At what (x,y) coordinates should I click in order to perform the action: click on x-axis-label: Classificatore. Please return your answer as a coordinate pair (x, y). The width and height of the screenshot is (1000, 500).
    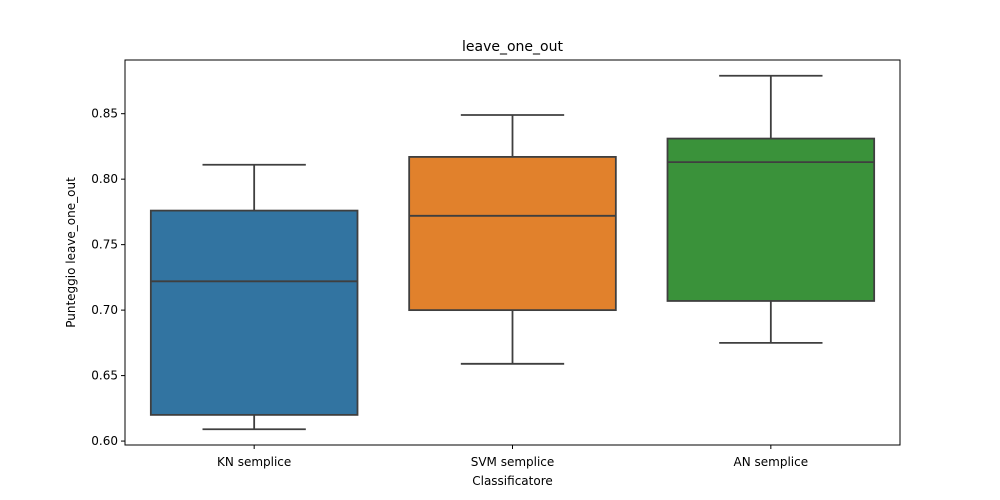
    Looking at the image, I should click on (512, 481).